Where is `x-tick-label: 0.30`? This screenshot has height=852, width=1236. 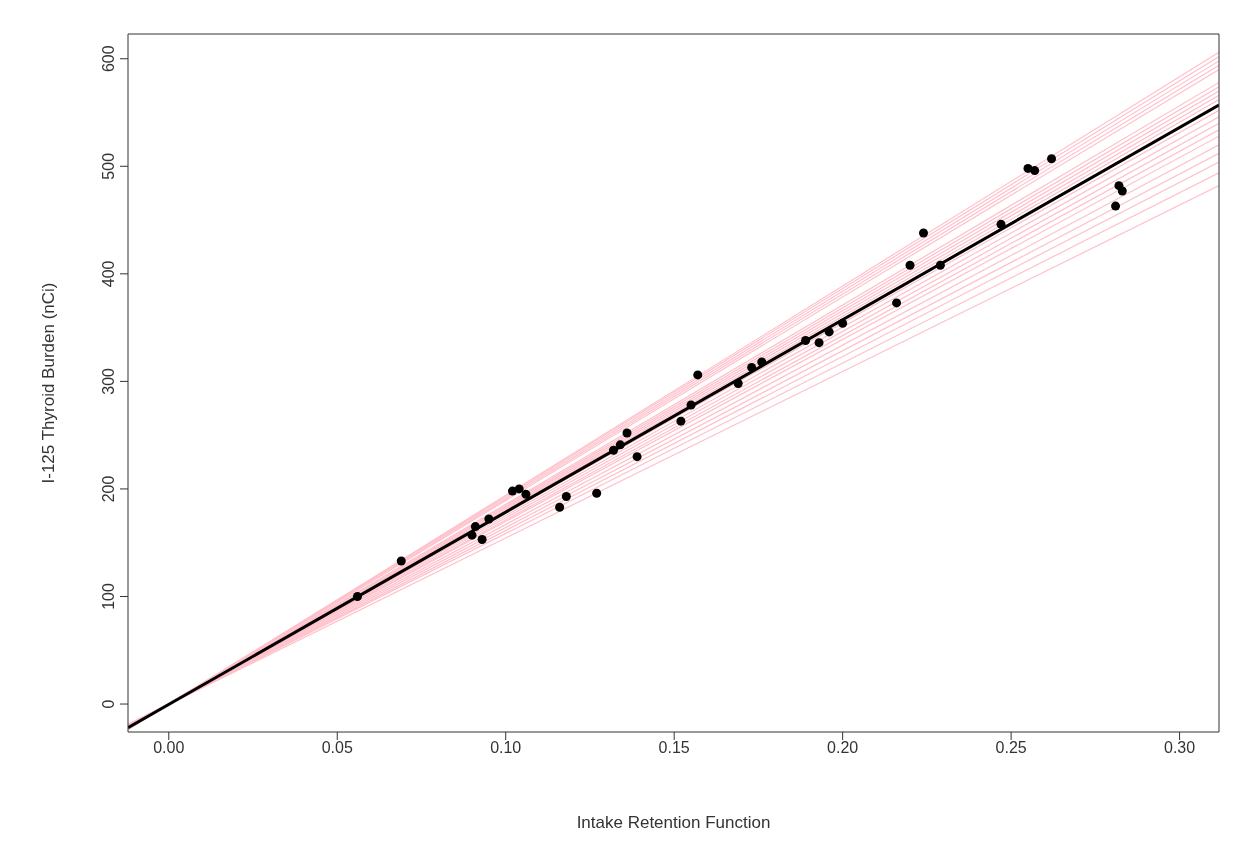 x-tick-label: 0.30 is located at coordinates (1180, 748).